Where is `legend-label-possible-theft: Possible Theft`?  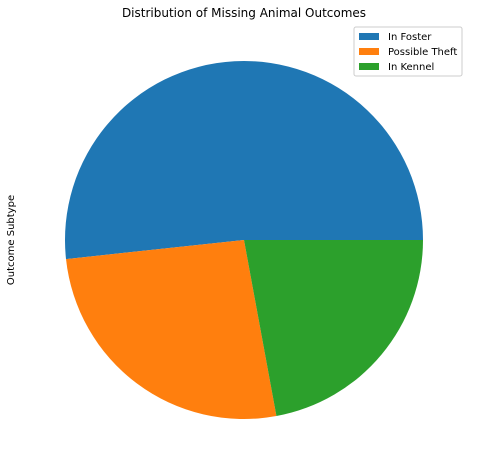 legend-label-possible-theft: Possible Theft is located at coordinates (422, 52).